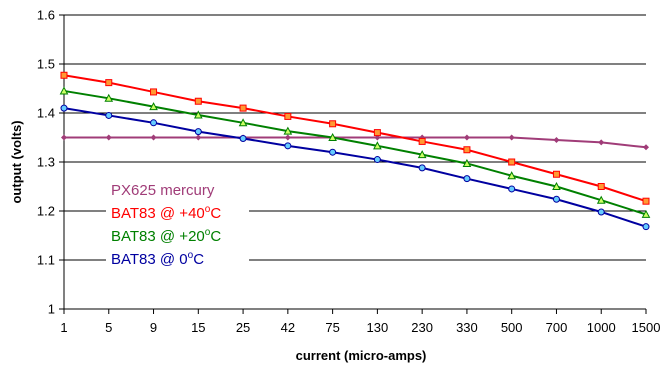 The width and height of the screenshot is (662, 370). Describe the element at coordinates (646, 327) in the screenshot. I see `x-tick-label: 1500` at that location.